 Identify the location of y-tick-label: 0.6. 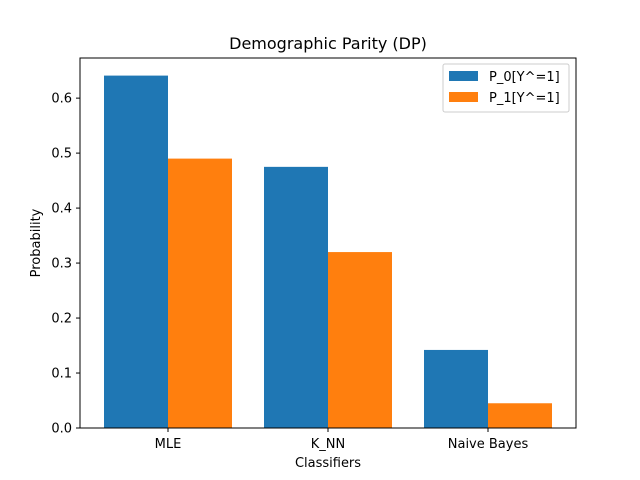
(61, 99).